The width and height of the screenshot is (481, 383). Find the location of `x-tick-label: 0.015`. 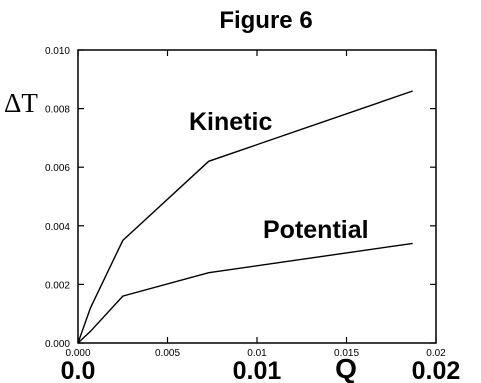

x-tick-label: 0.015 is located at coordinates (346, 353).